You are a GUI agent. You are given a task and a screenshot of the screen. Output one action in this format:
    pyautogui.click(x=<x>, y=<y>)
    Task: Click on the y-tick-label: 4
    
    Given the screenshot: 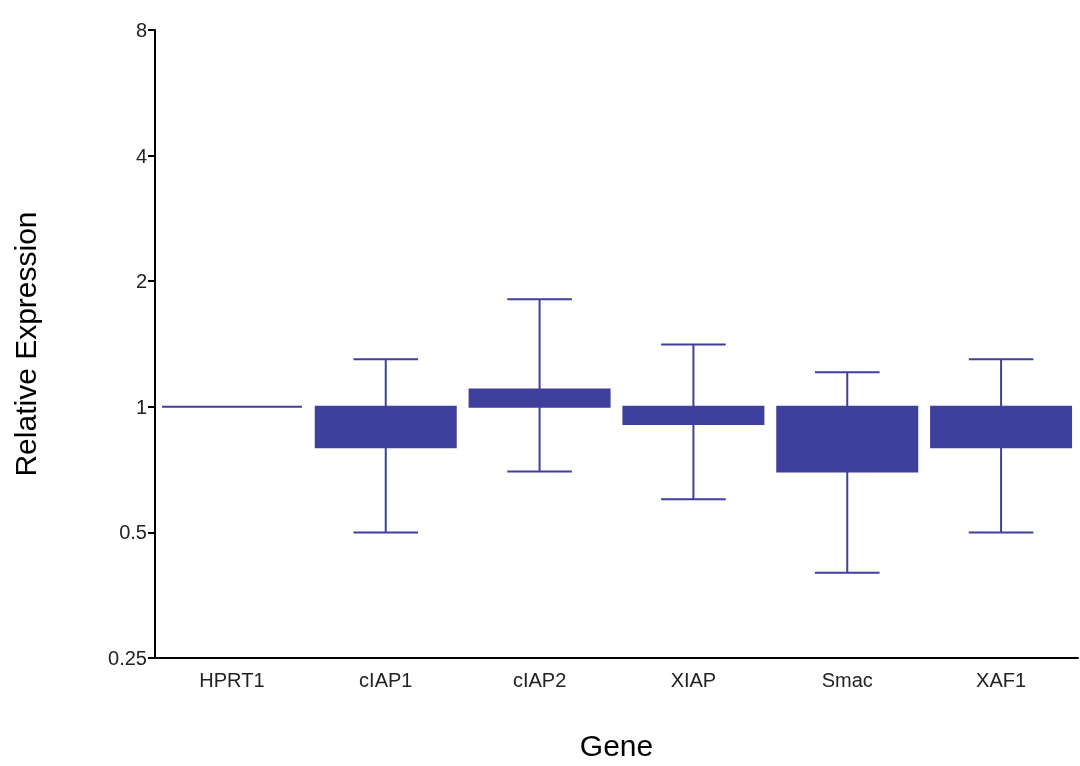 What is the action you would take?
    pyautogui.click(x=141, y=155)
    